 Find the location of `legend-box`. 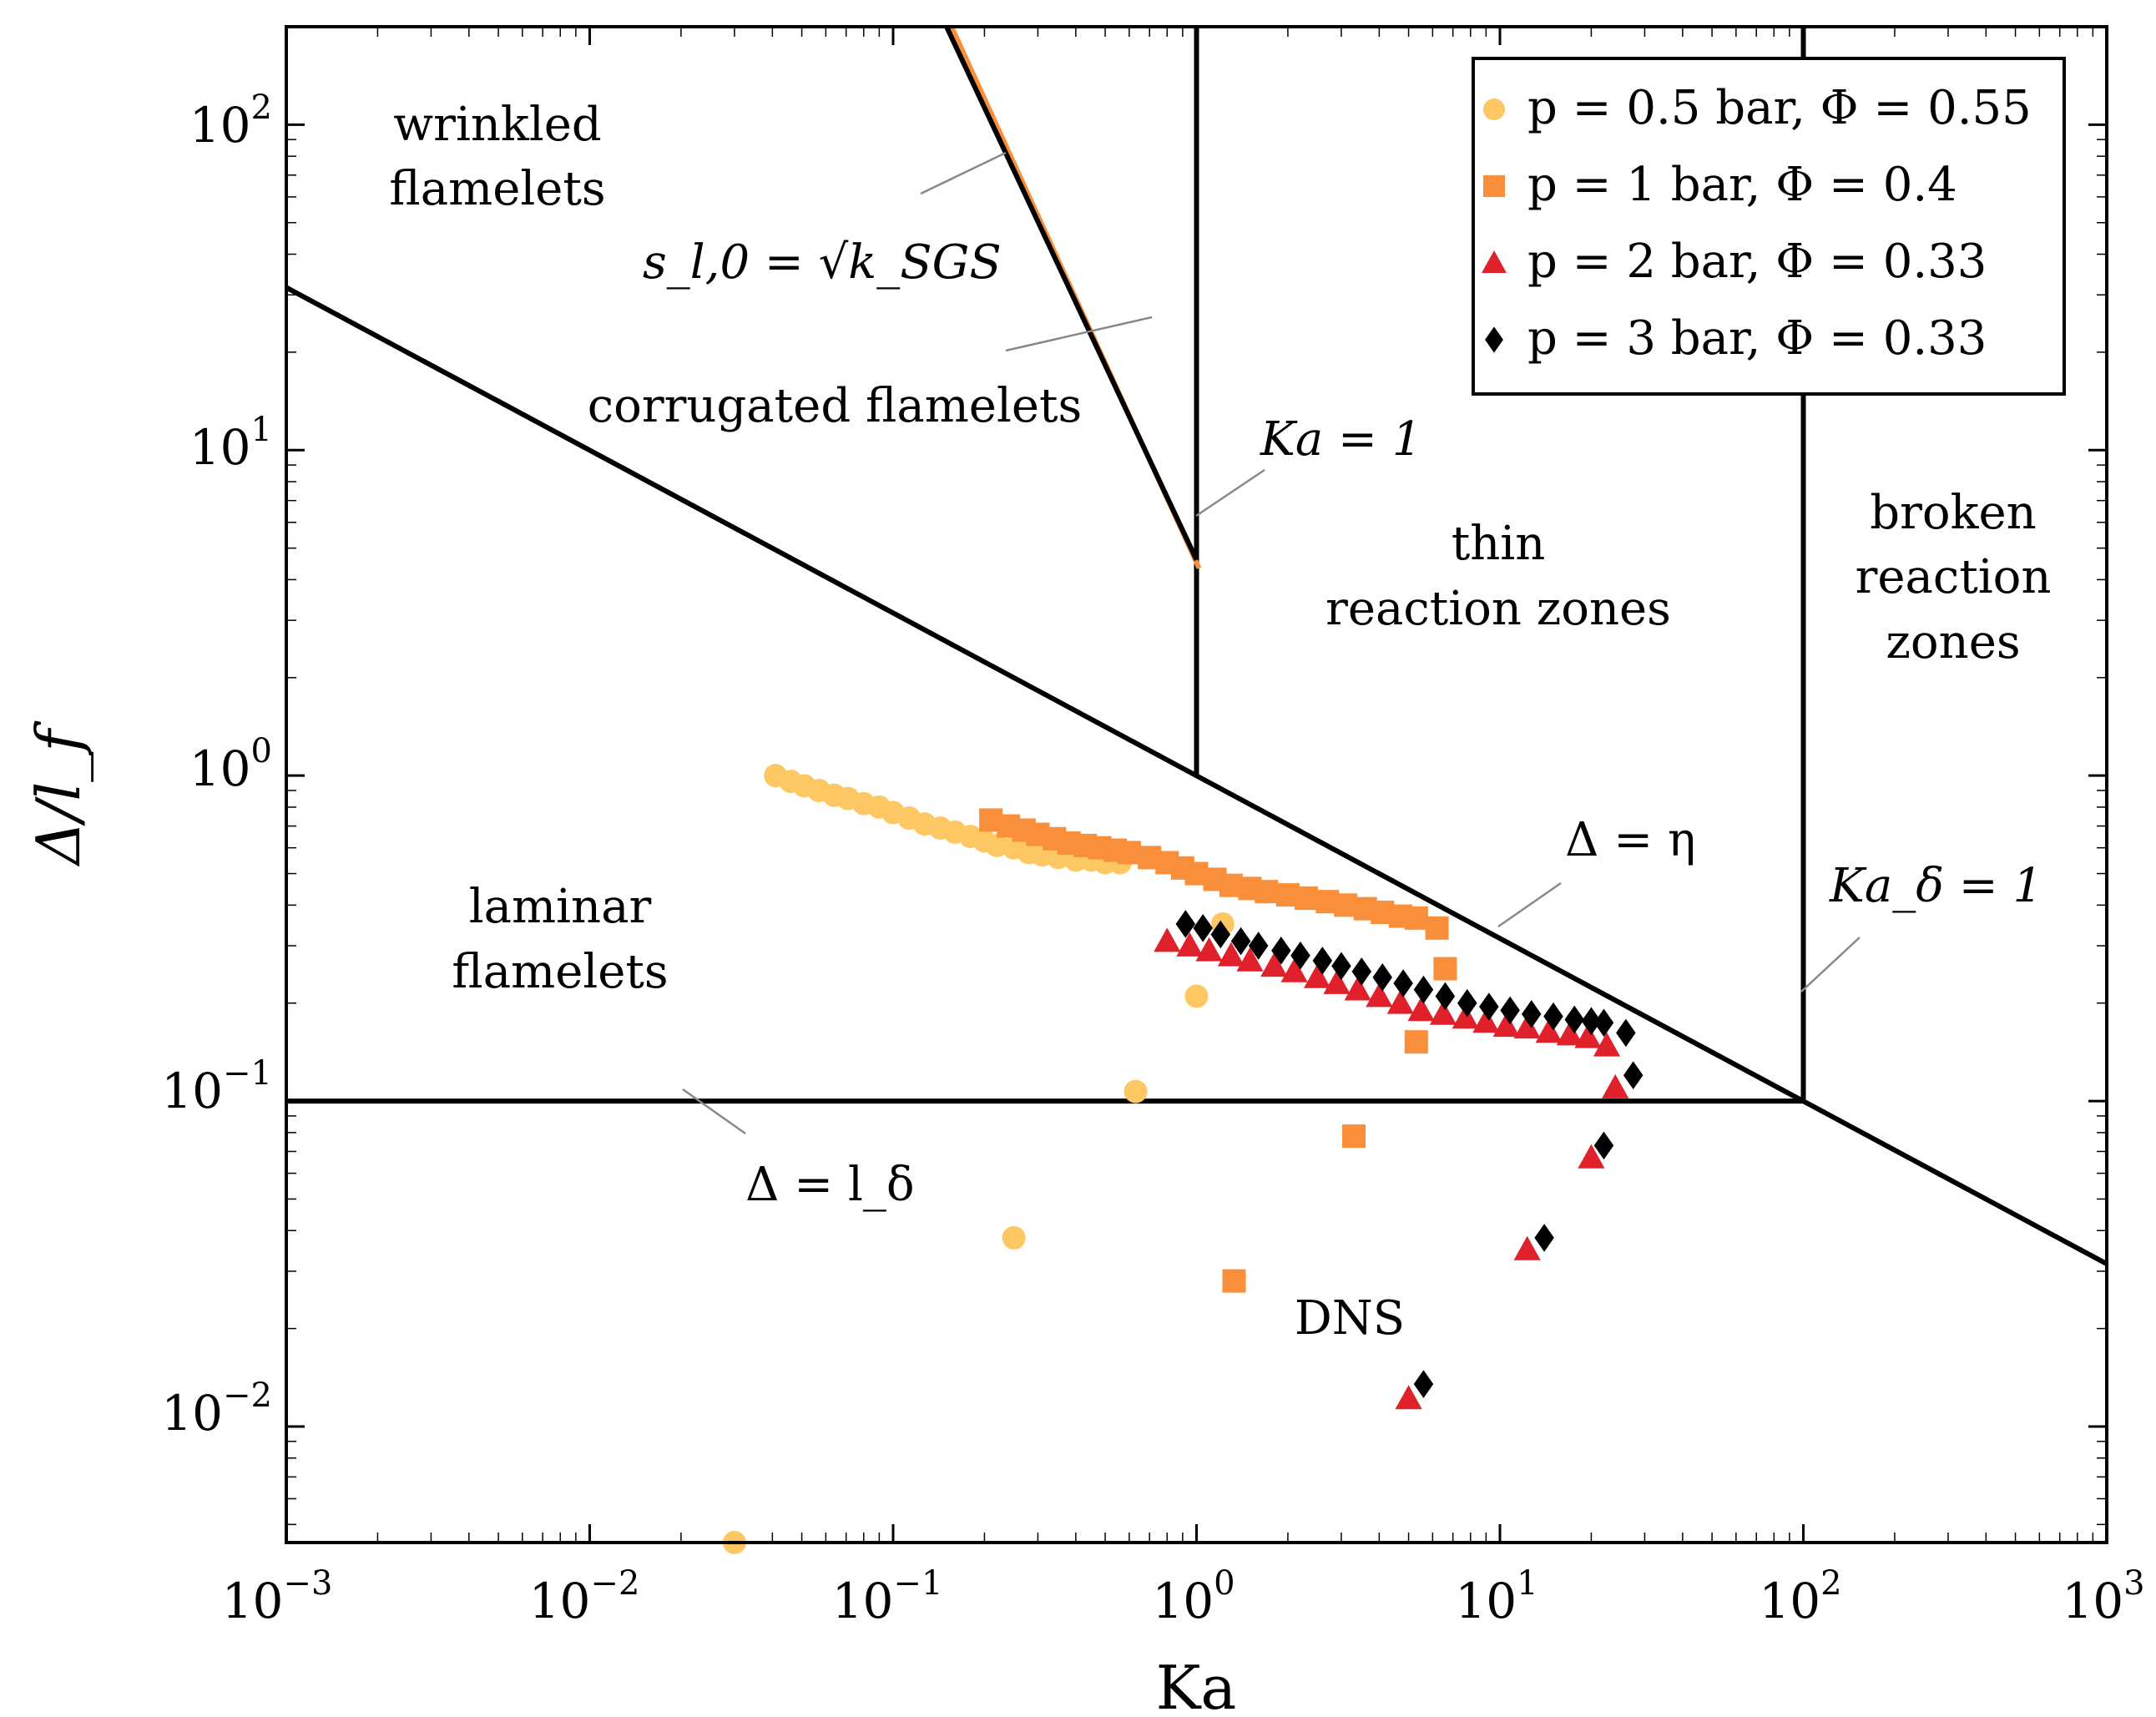

legend-box is located at coordinates (1769, 226).